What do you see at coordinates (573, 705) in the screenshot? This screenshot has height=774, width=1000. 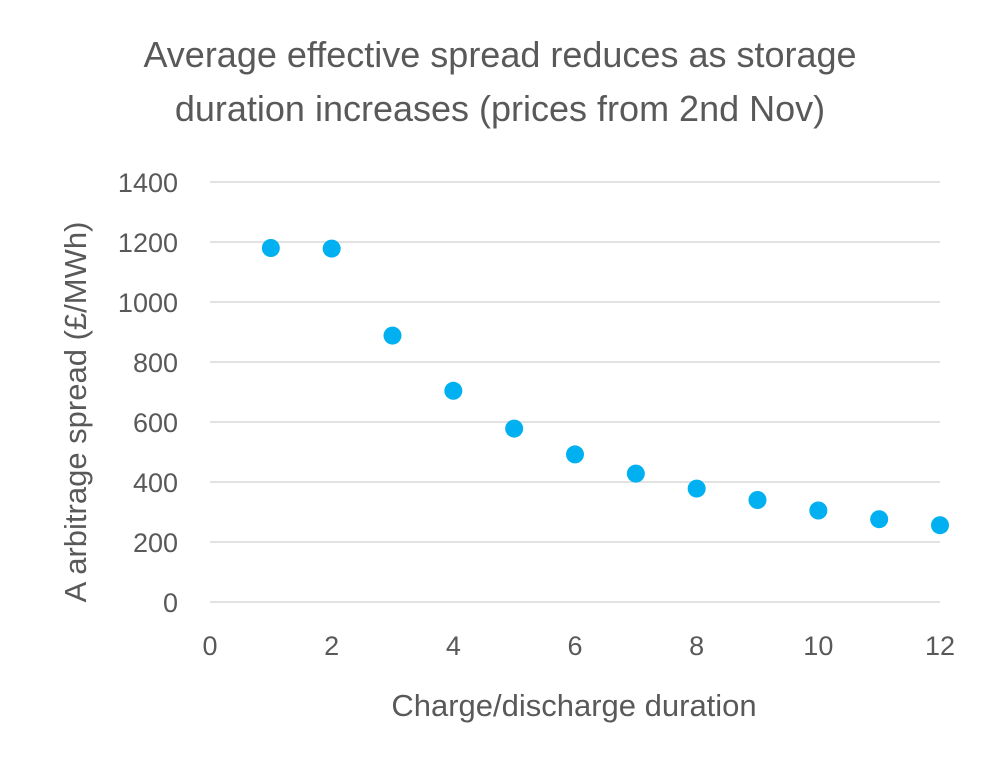 I see `x-axis-title: Charge/discharge duration` at bounding box center [573, 705].